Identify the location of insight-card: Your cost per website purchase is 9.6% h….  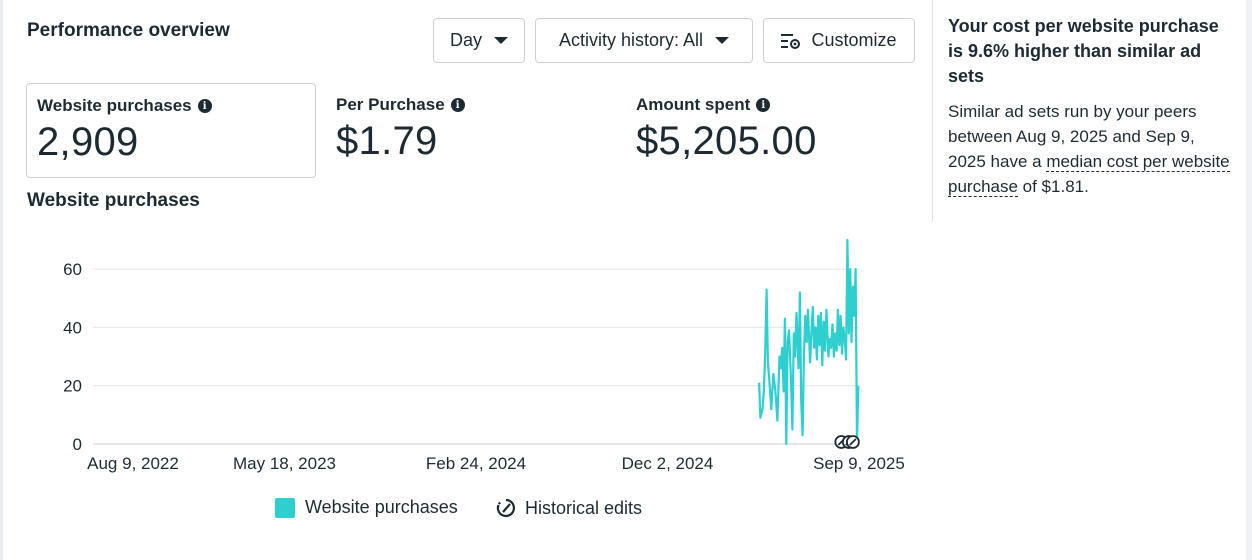
(1090, 106).